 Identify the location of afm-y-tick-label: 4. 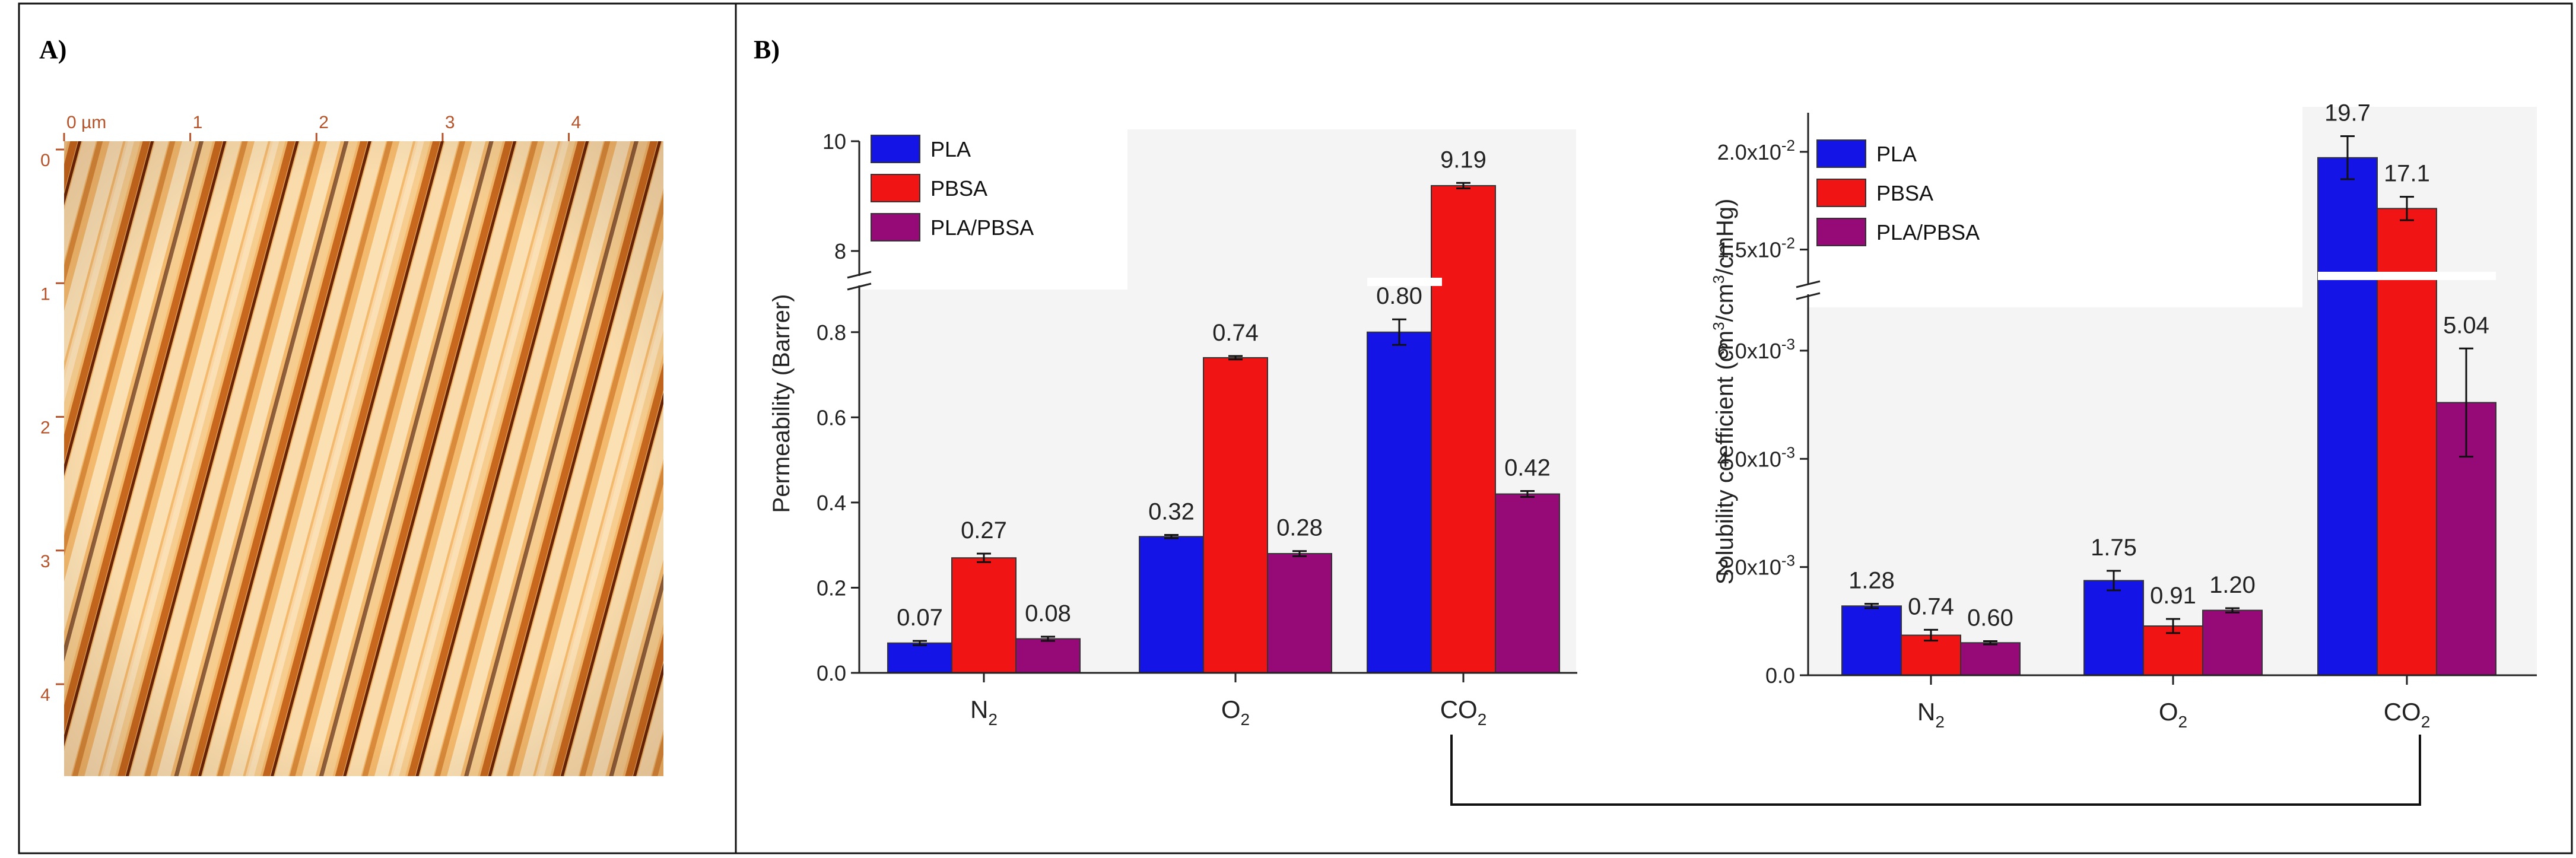
(45, 695).